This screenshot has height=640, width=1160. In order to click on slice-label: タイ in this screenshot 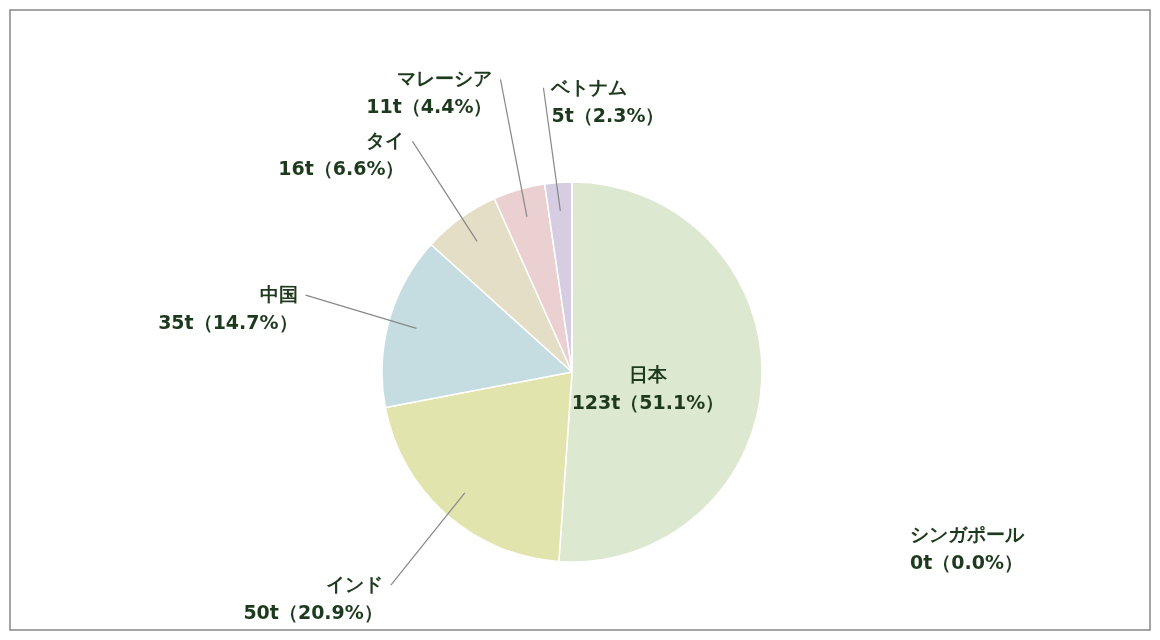, I will do `click(385, 140)`.